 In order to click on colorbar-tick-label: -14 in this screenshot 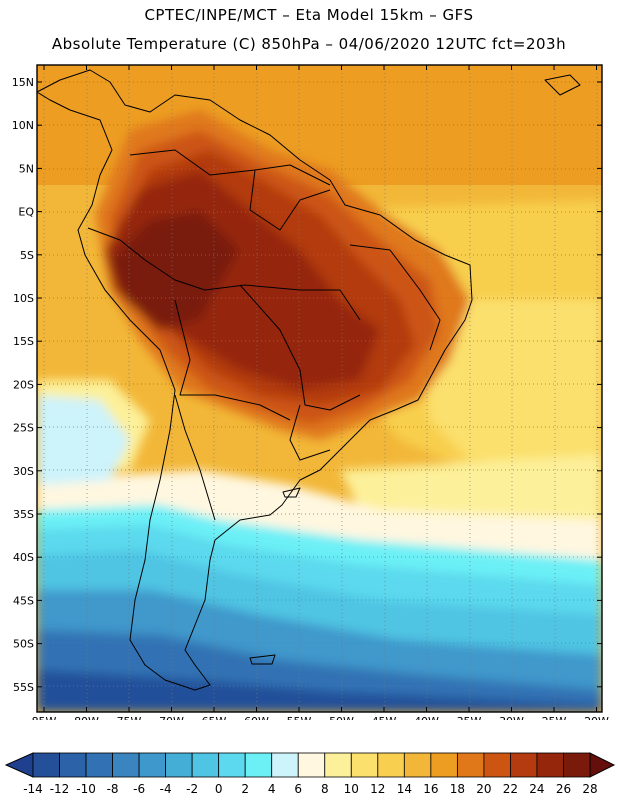, I will do `click(33, 789)`.